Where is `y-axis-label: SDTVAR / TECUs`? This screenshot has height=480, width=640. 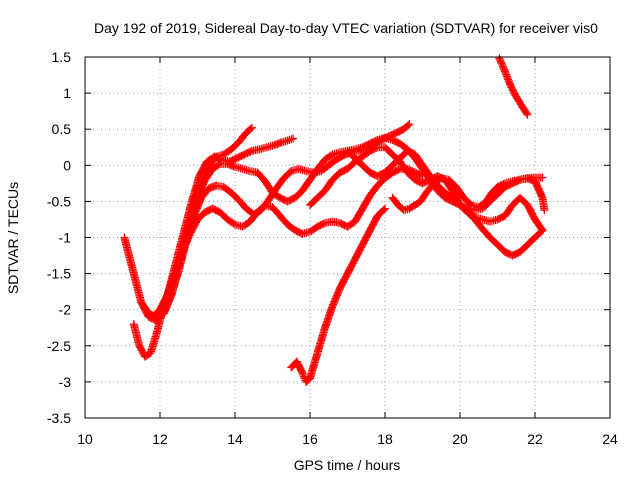 y-axis-label: SDTVAR / TECUs is located at coordinates (13, 238).